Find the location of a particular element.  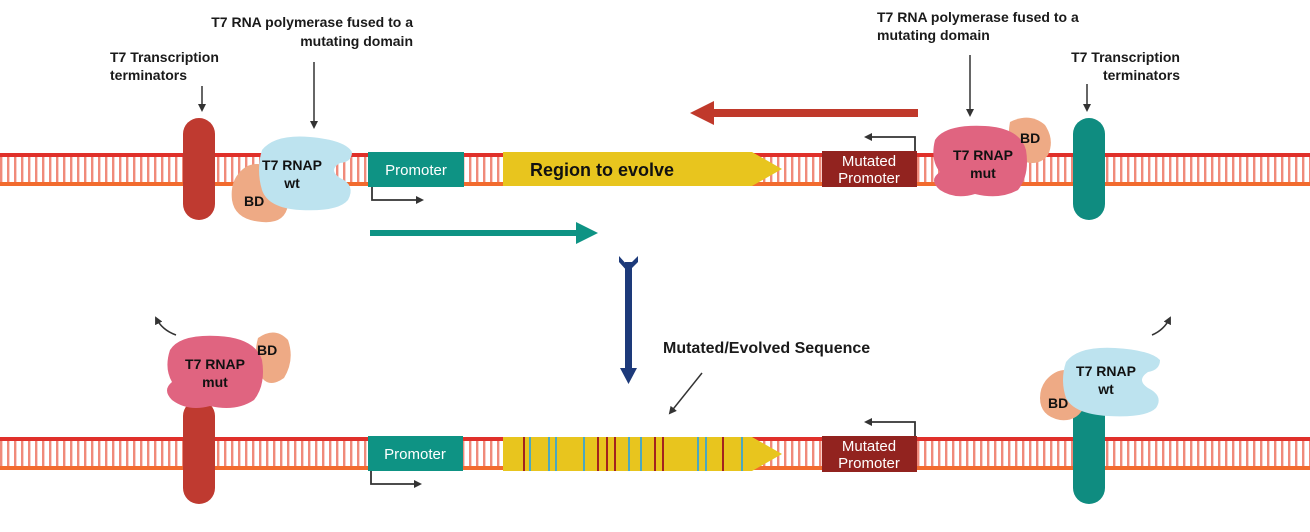

forward-transcription-arrow is located at coordinates (484, 233).